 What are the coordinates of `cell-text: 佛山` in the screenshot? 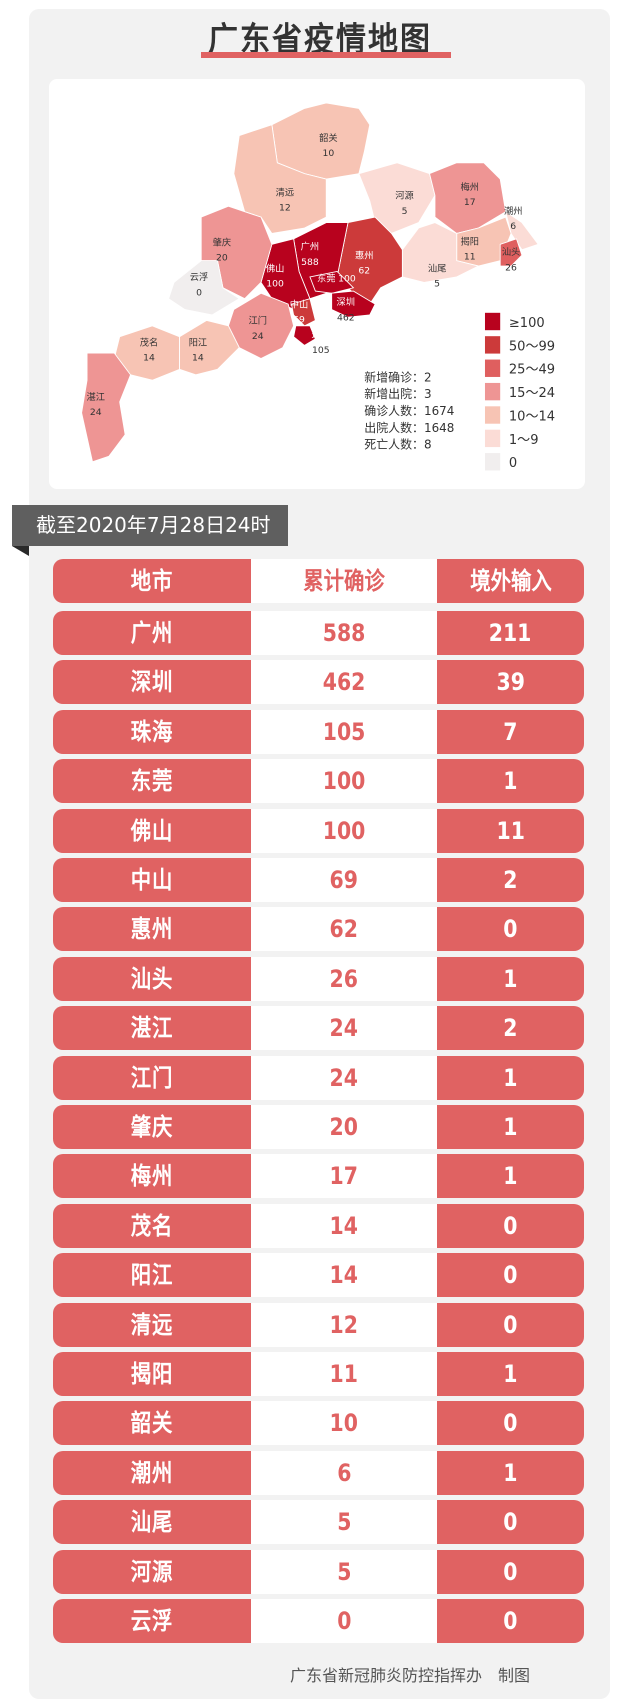 It's located at (152, 830).